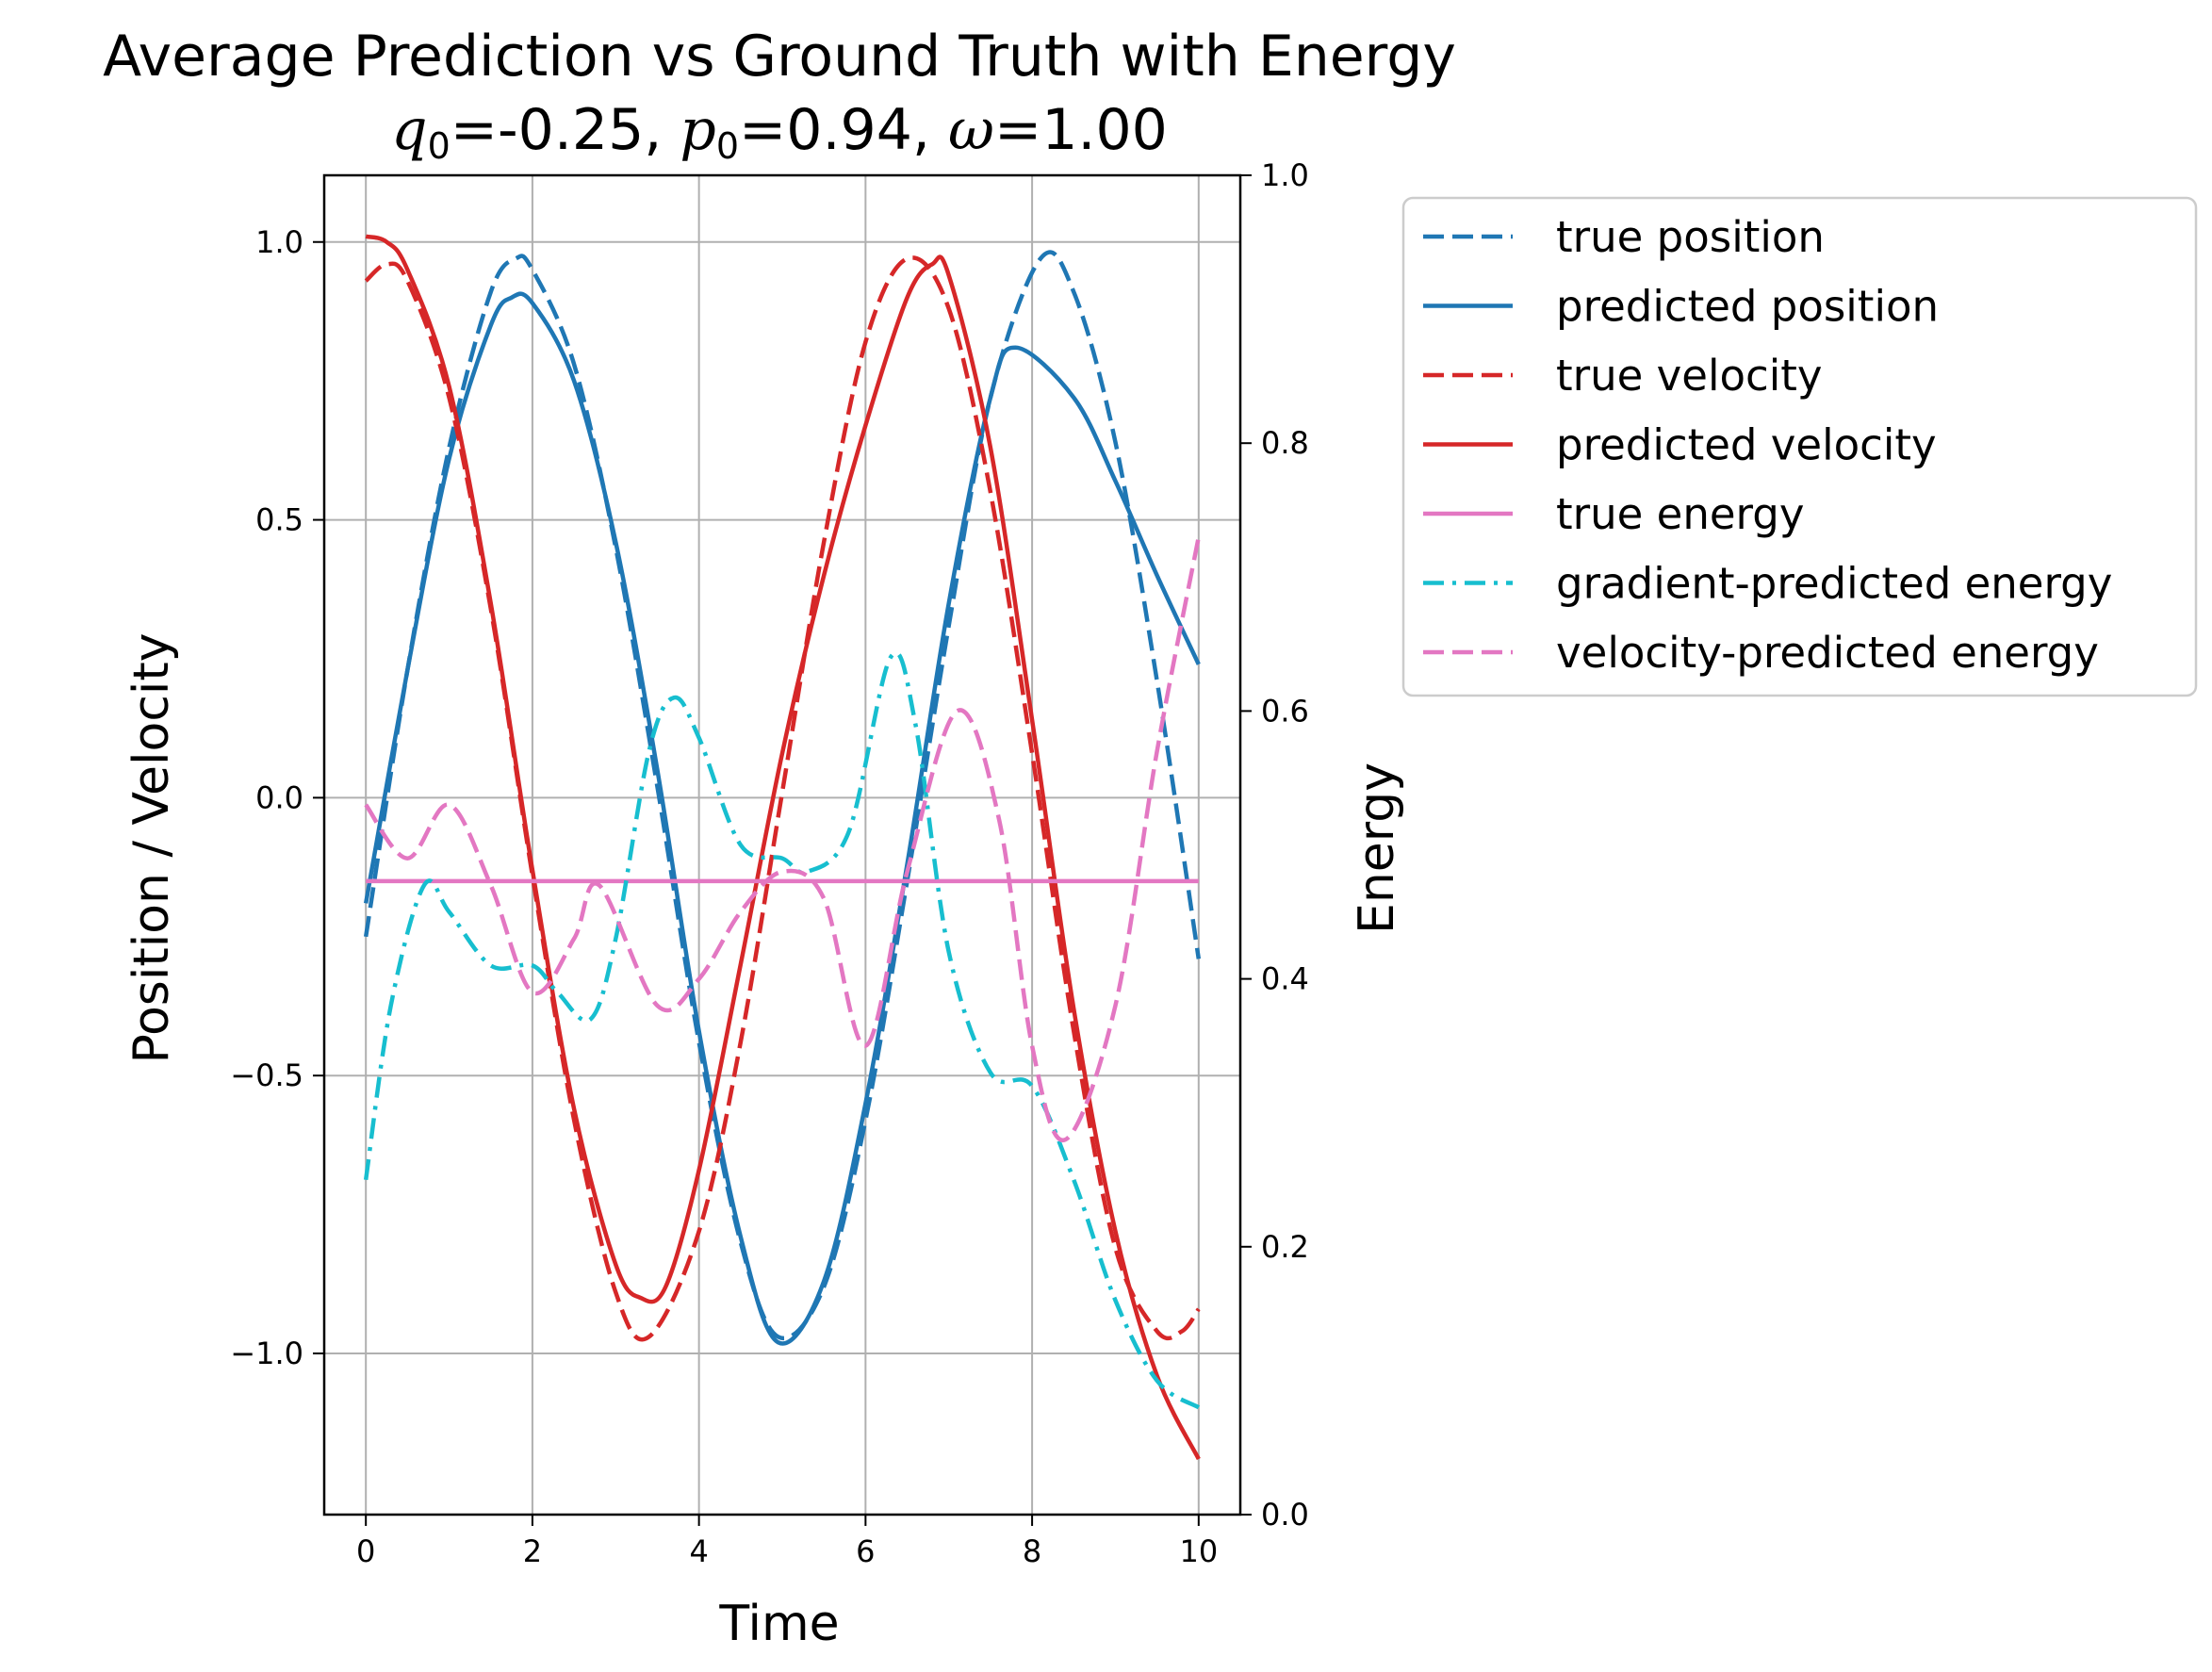  What do you see at coordinates (1198, 1551) in the screenshot?
I see `x-tick-label: 10` at bounding box center [1198, 1551].